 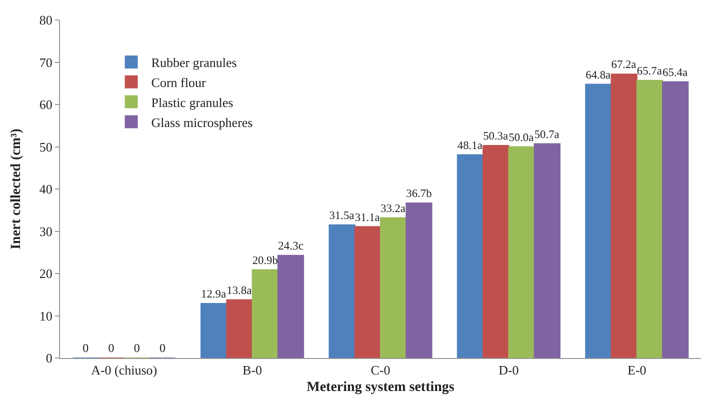 What do you see at coordinates (45, 274) in the screenshot?
I see `y-tick-label: 20` at bounding box center [45, 274].